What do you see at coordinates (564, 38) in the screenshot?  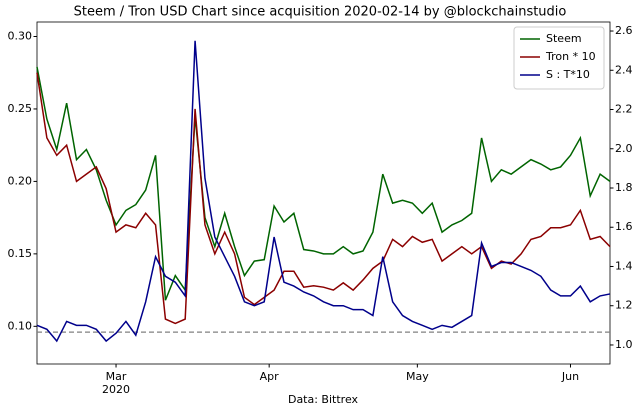 I see `legend-label: Steem` at bounding box center [564, 38].